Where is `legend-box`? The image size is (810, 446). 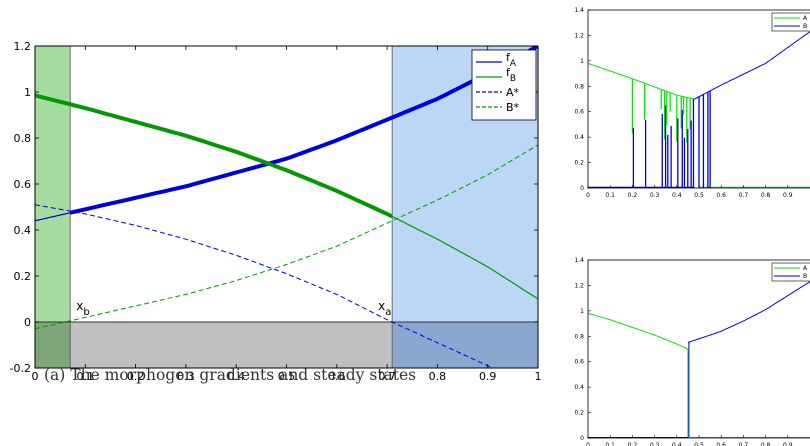 legend-box is located at coordinates (504, 85).